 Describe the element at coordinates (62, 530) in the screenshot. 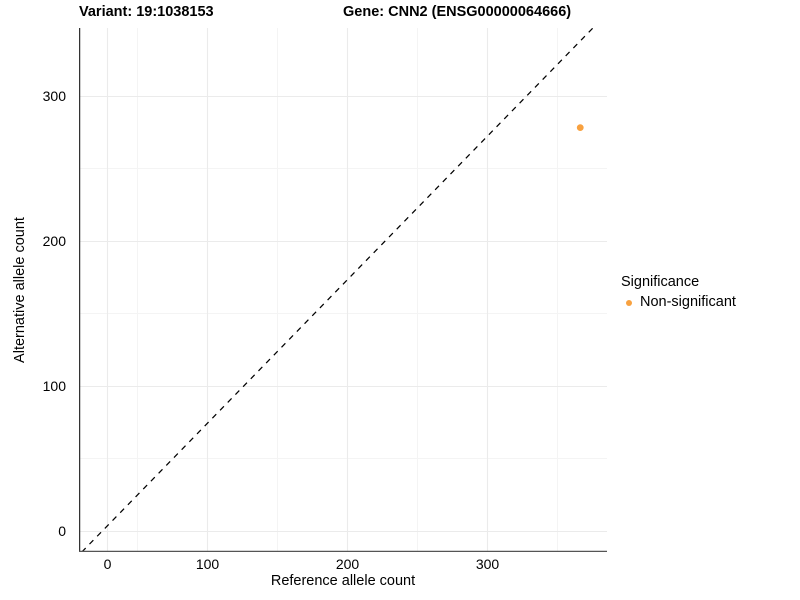

I see `y-tick-label-0: 0` at that location.